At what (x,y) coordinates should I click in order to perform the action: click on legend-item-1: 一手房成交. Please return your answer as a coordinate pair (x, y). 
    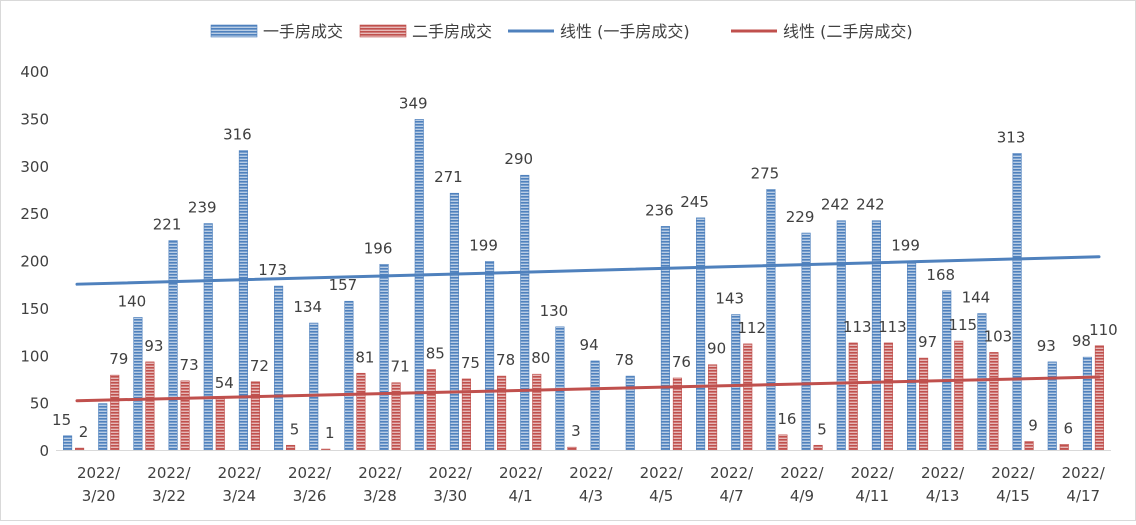
    Looking at the image, I should click on (276, 31).